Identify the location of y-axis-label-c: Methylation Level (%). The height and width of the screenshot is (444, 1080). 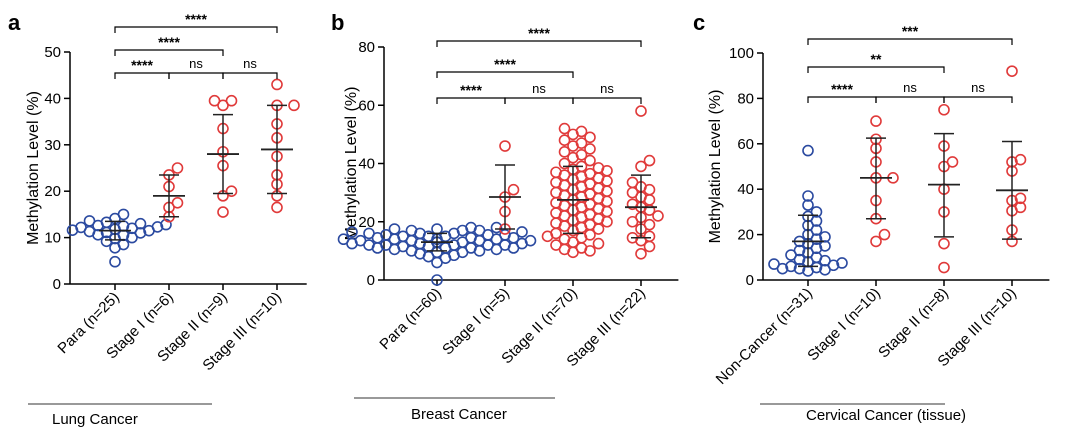
(715, 167).